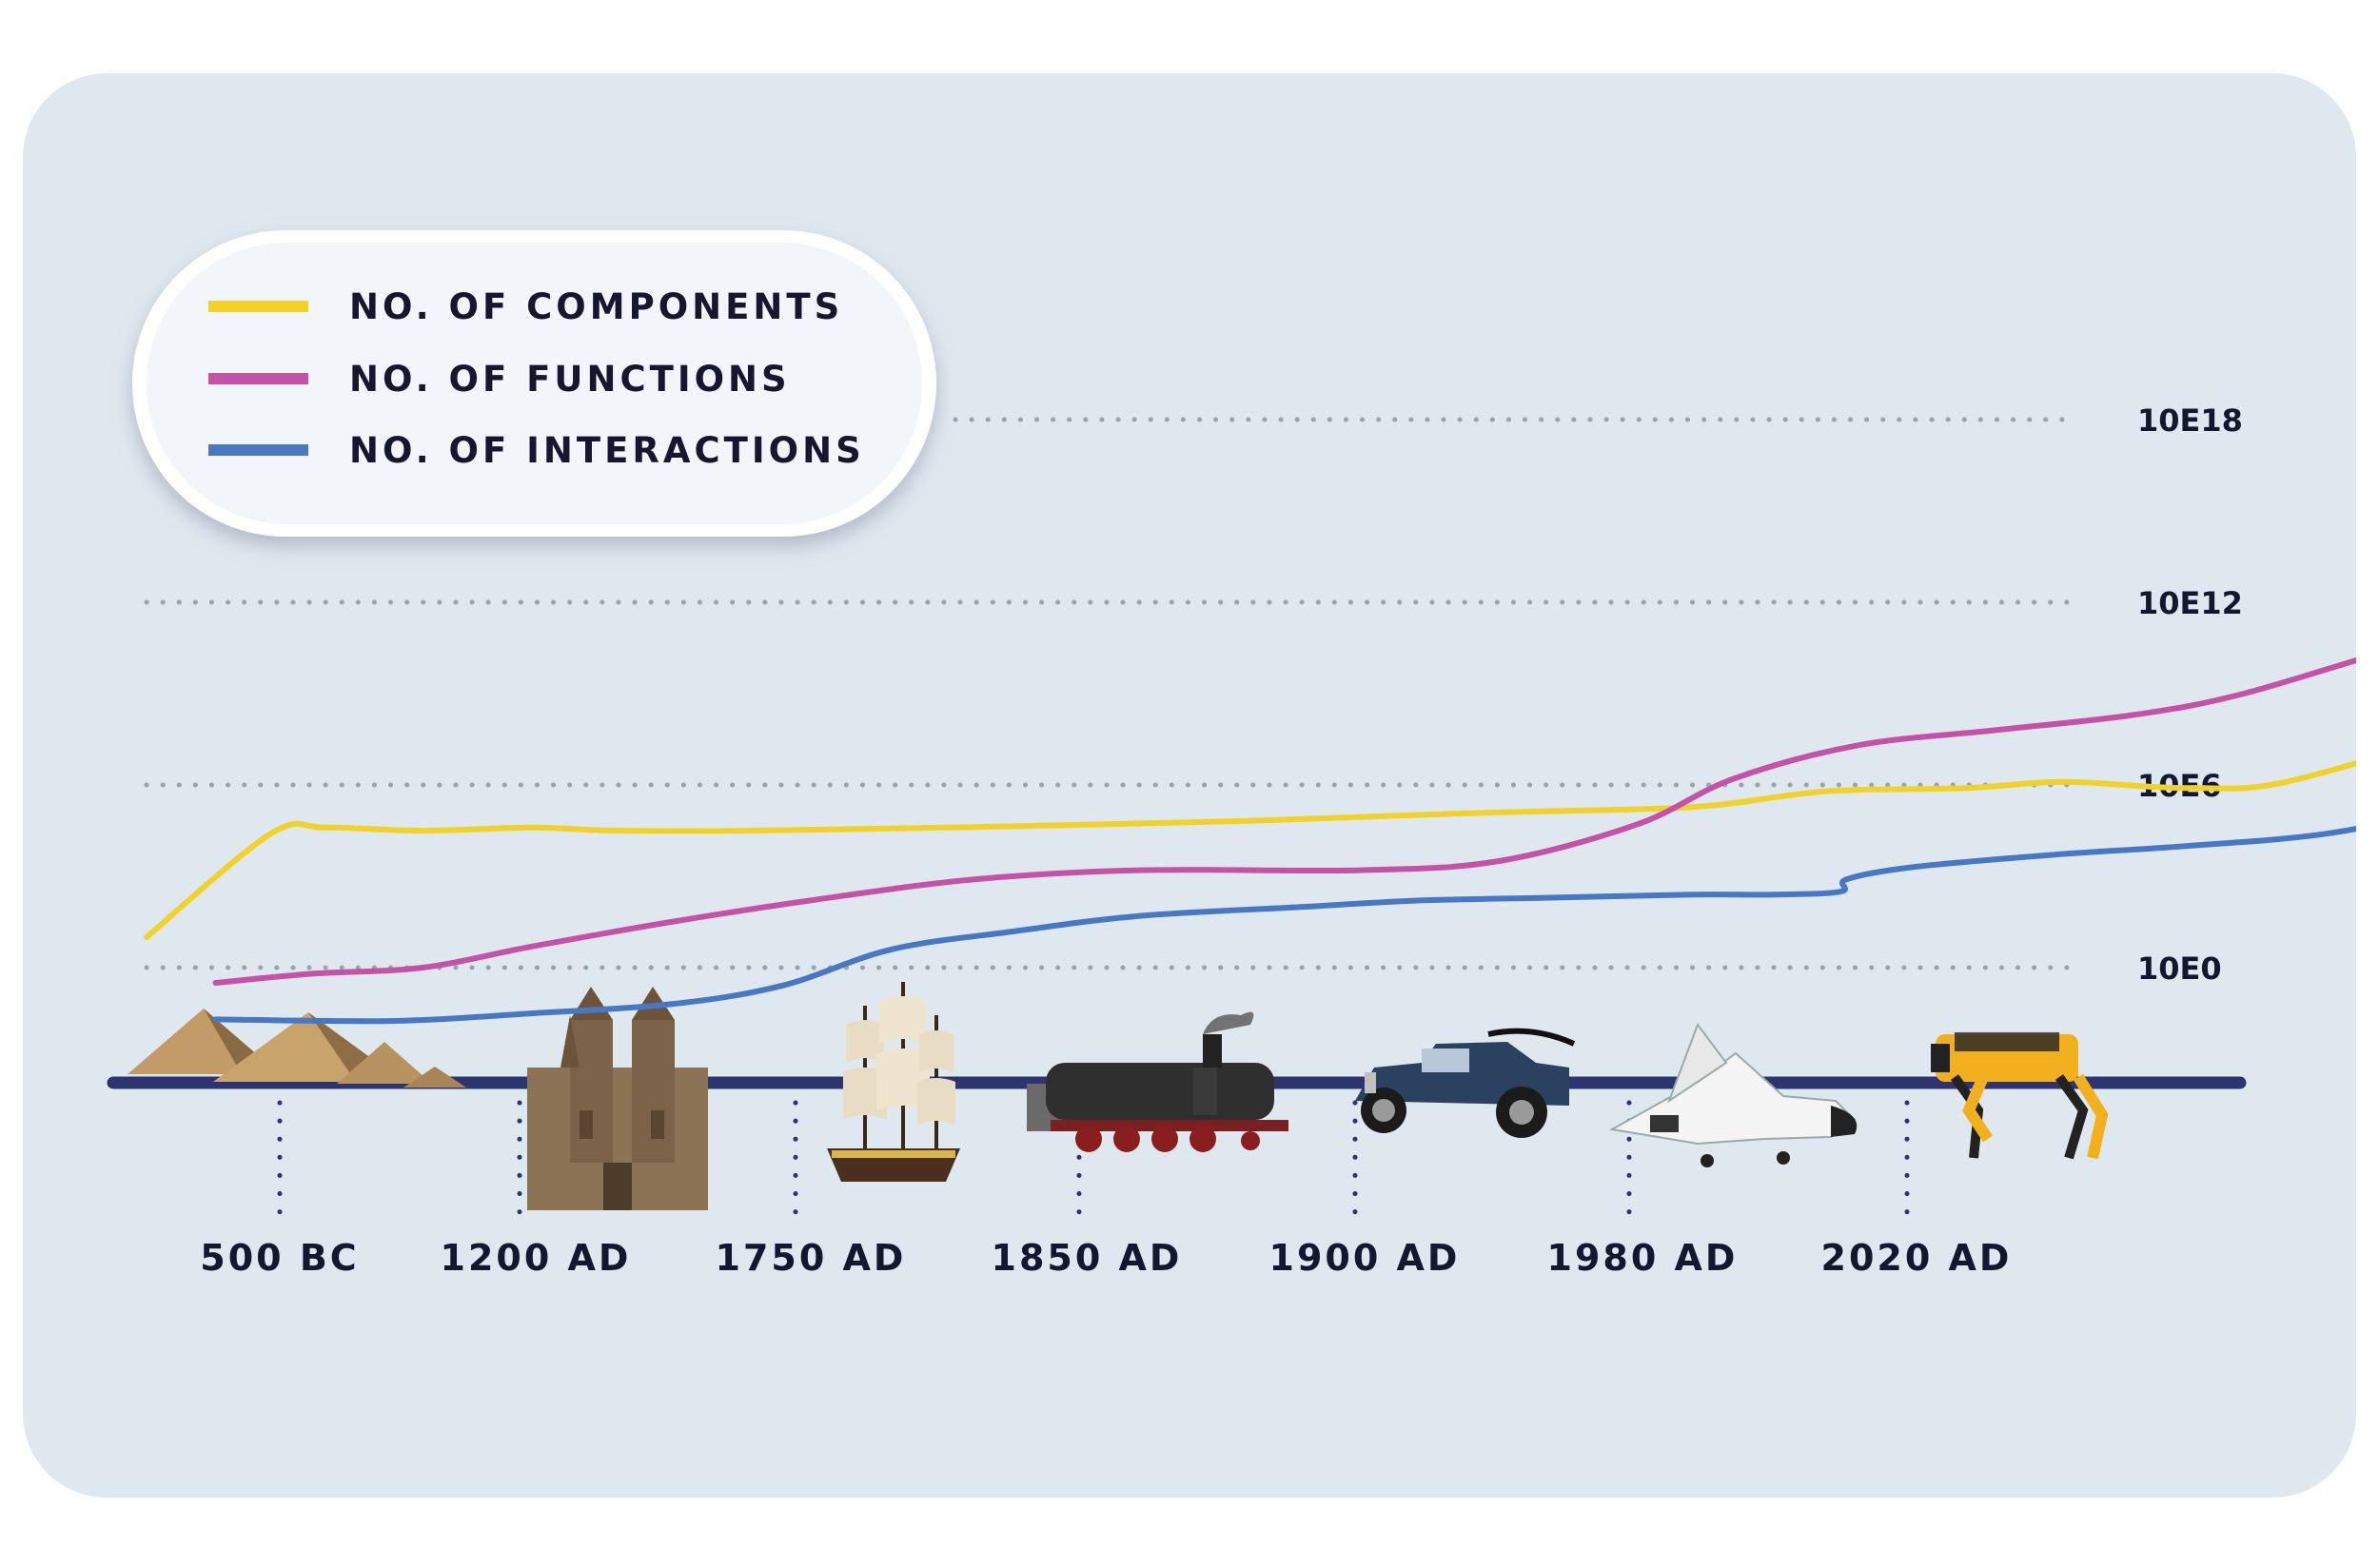  Describe the element at coordinates (811, 1258) in the screenshot. I see `x-tick-label: 1750 AD` at that location.